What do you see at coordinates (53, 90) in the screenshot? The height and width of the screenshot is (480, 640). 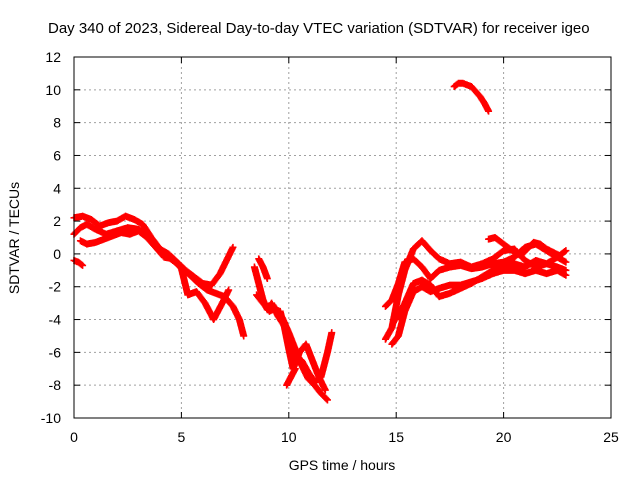 I see `y-tick-label: 10` at bounding box center [53, 90].